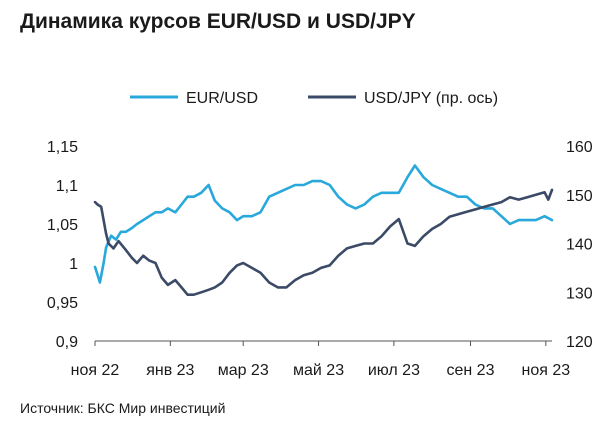 The image size is (616, 434). I want to click on legend-label-0: EUR/USD, so click(222, 98).